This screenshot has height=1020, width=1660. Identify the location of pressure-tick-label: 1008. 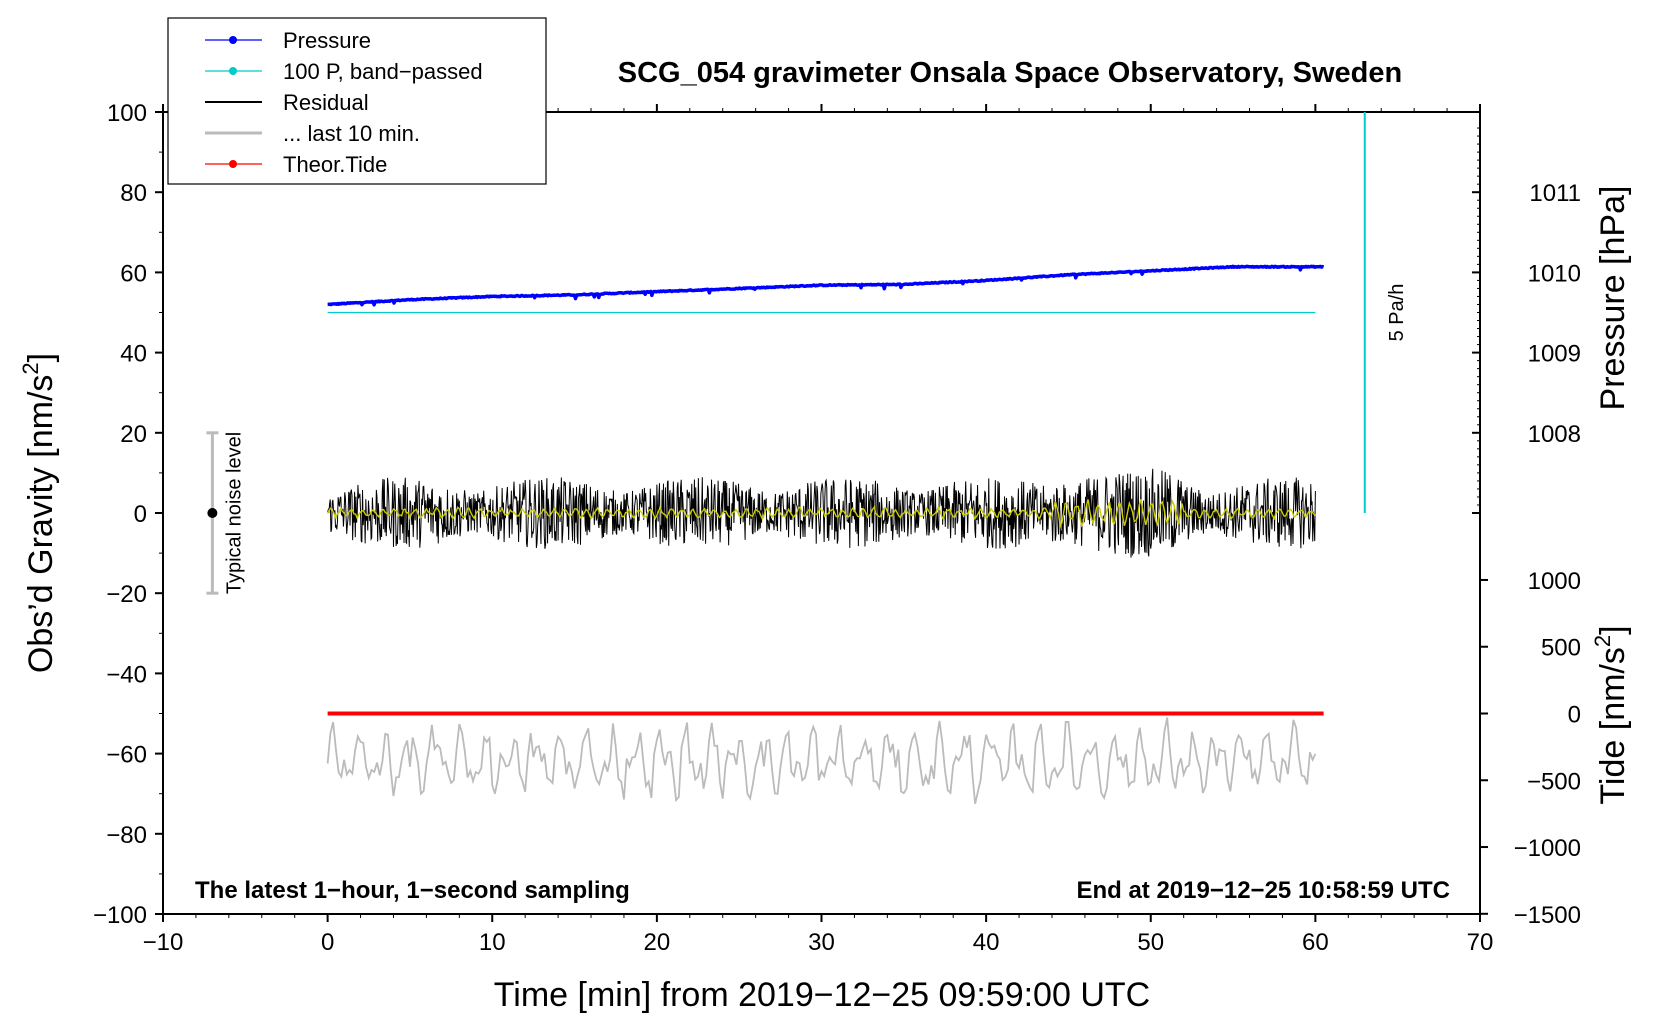
(1554, 434).